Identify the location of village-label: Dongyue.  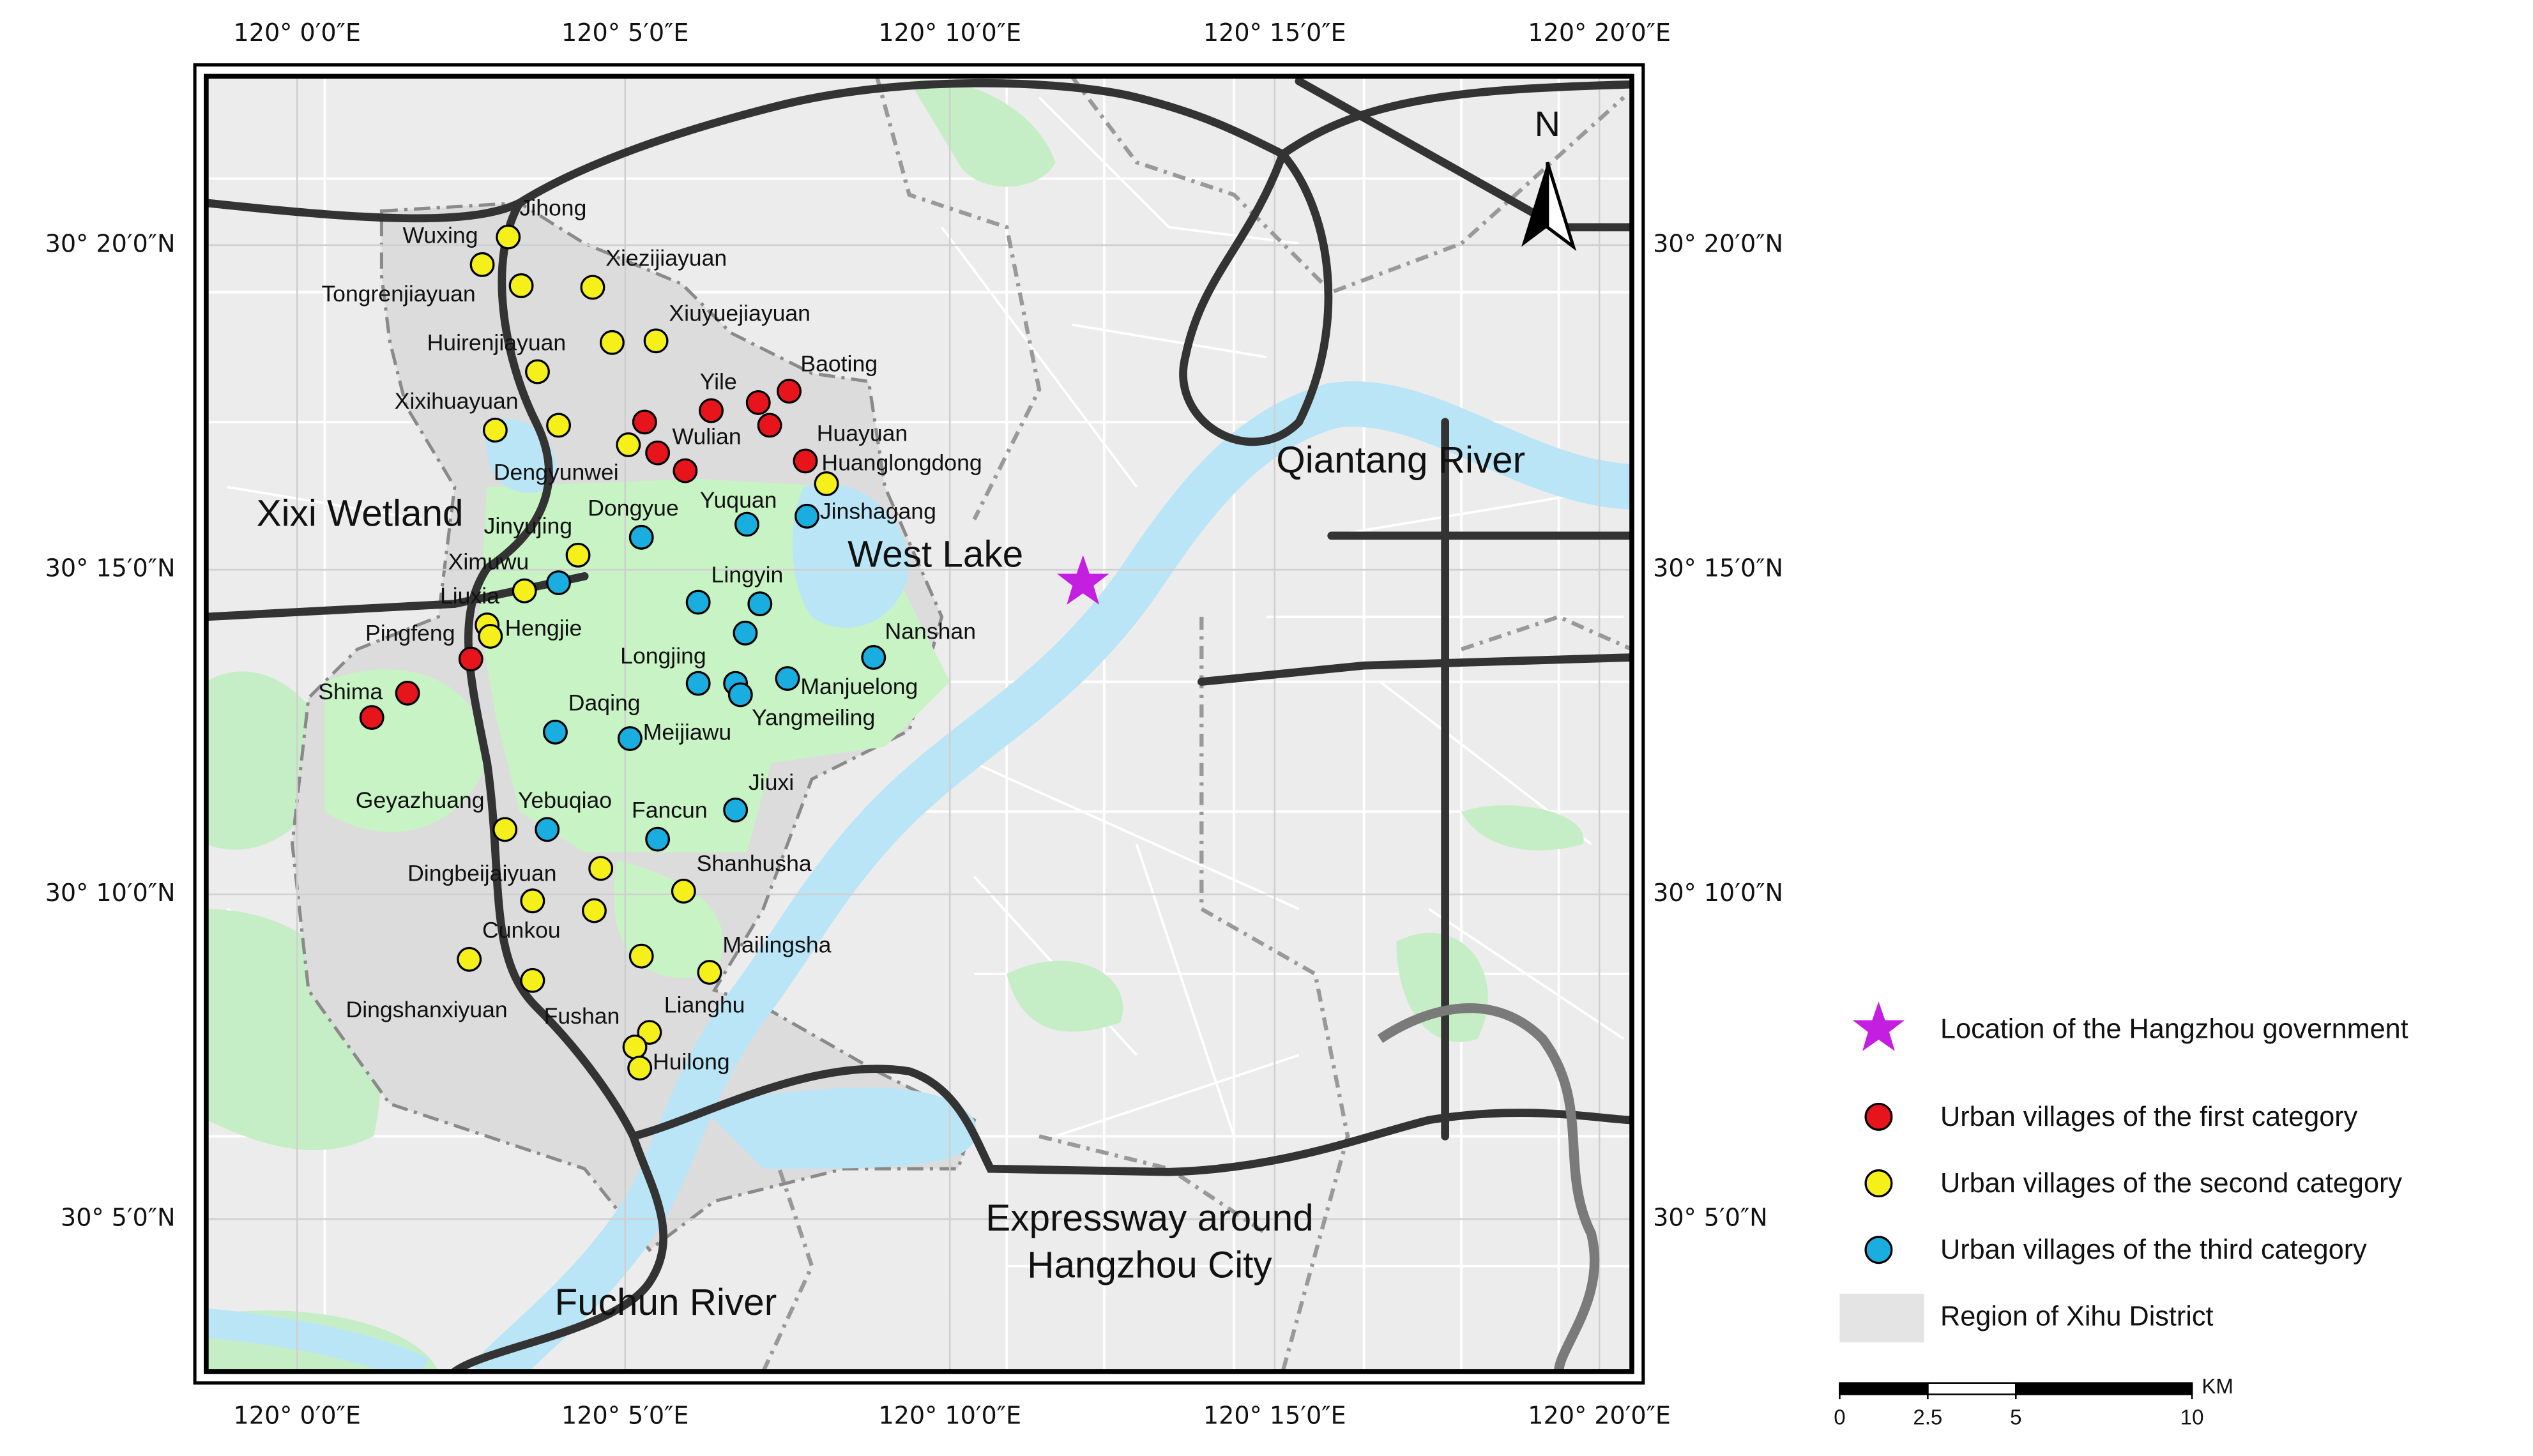
(633, 508).